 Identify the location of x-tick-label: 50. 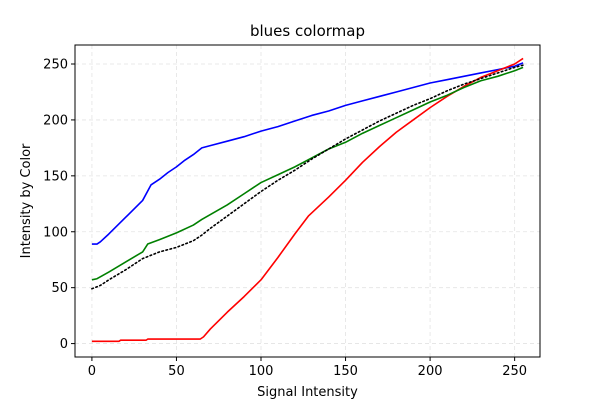
(176, 371).